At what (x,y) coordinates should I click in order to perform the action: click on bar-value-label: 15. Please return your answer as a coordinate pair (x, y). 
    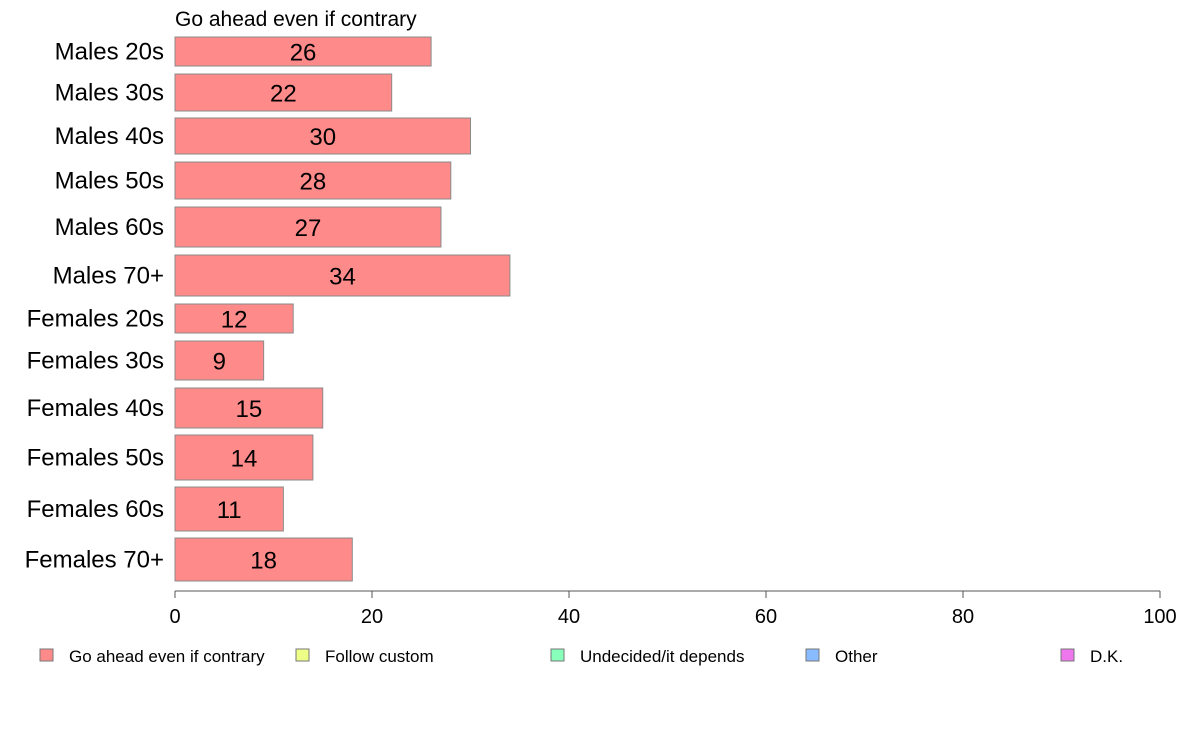
    Looking at the image, I should click on (249, 409).